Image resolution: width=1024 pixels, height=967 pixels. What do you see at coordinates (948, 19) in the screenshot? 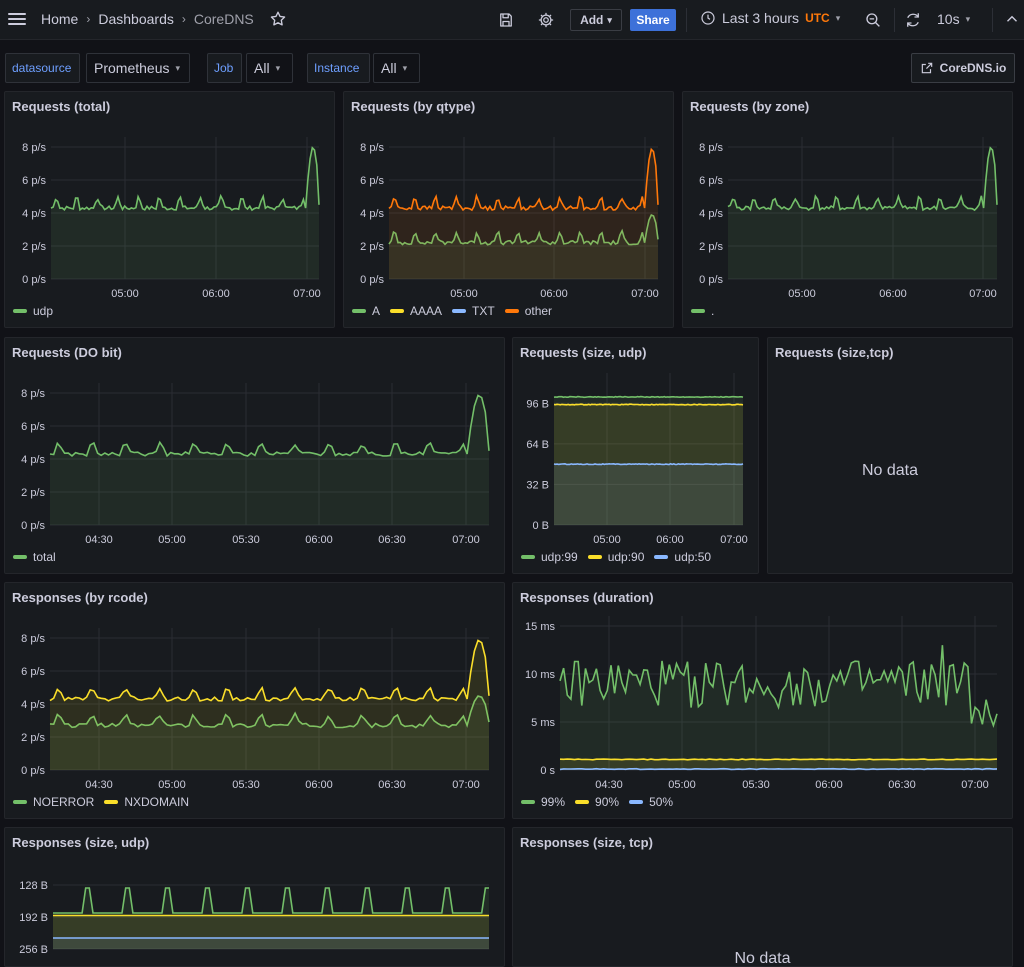
I see `refresh-interval-label: 10s` at bounding box center [948, 19].